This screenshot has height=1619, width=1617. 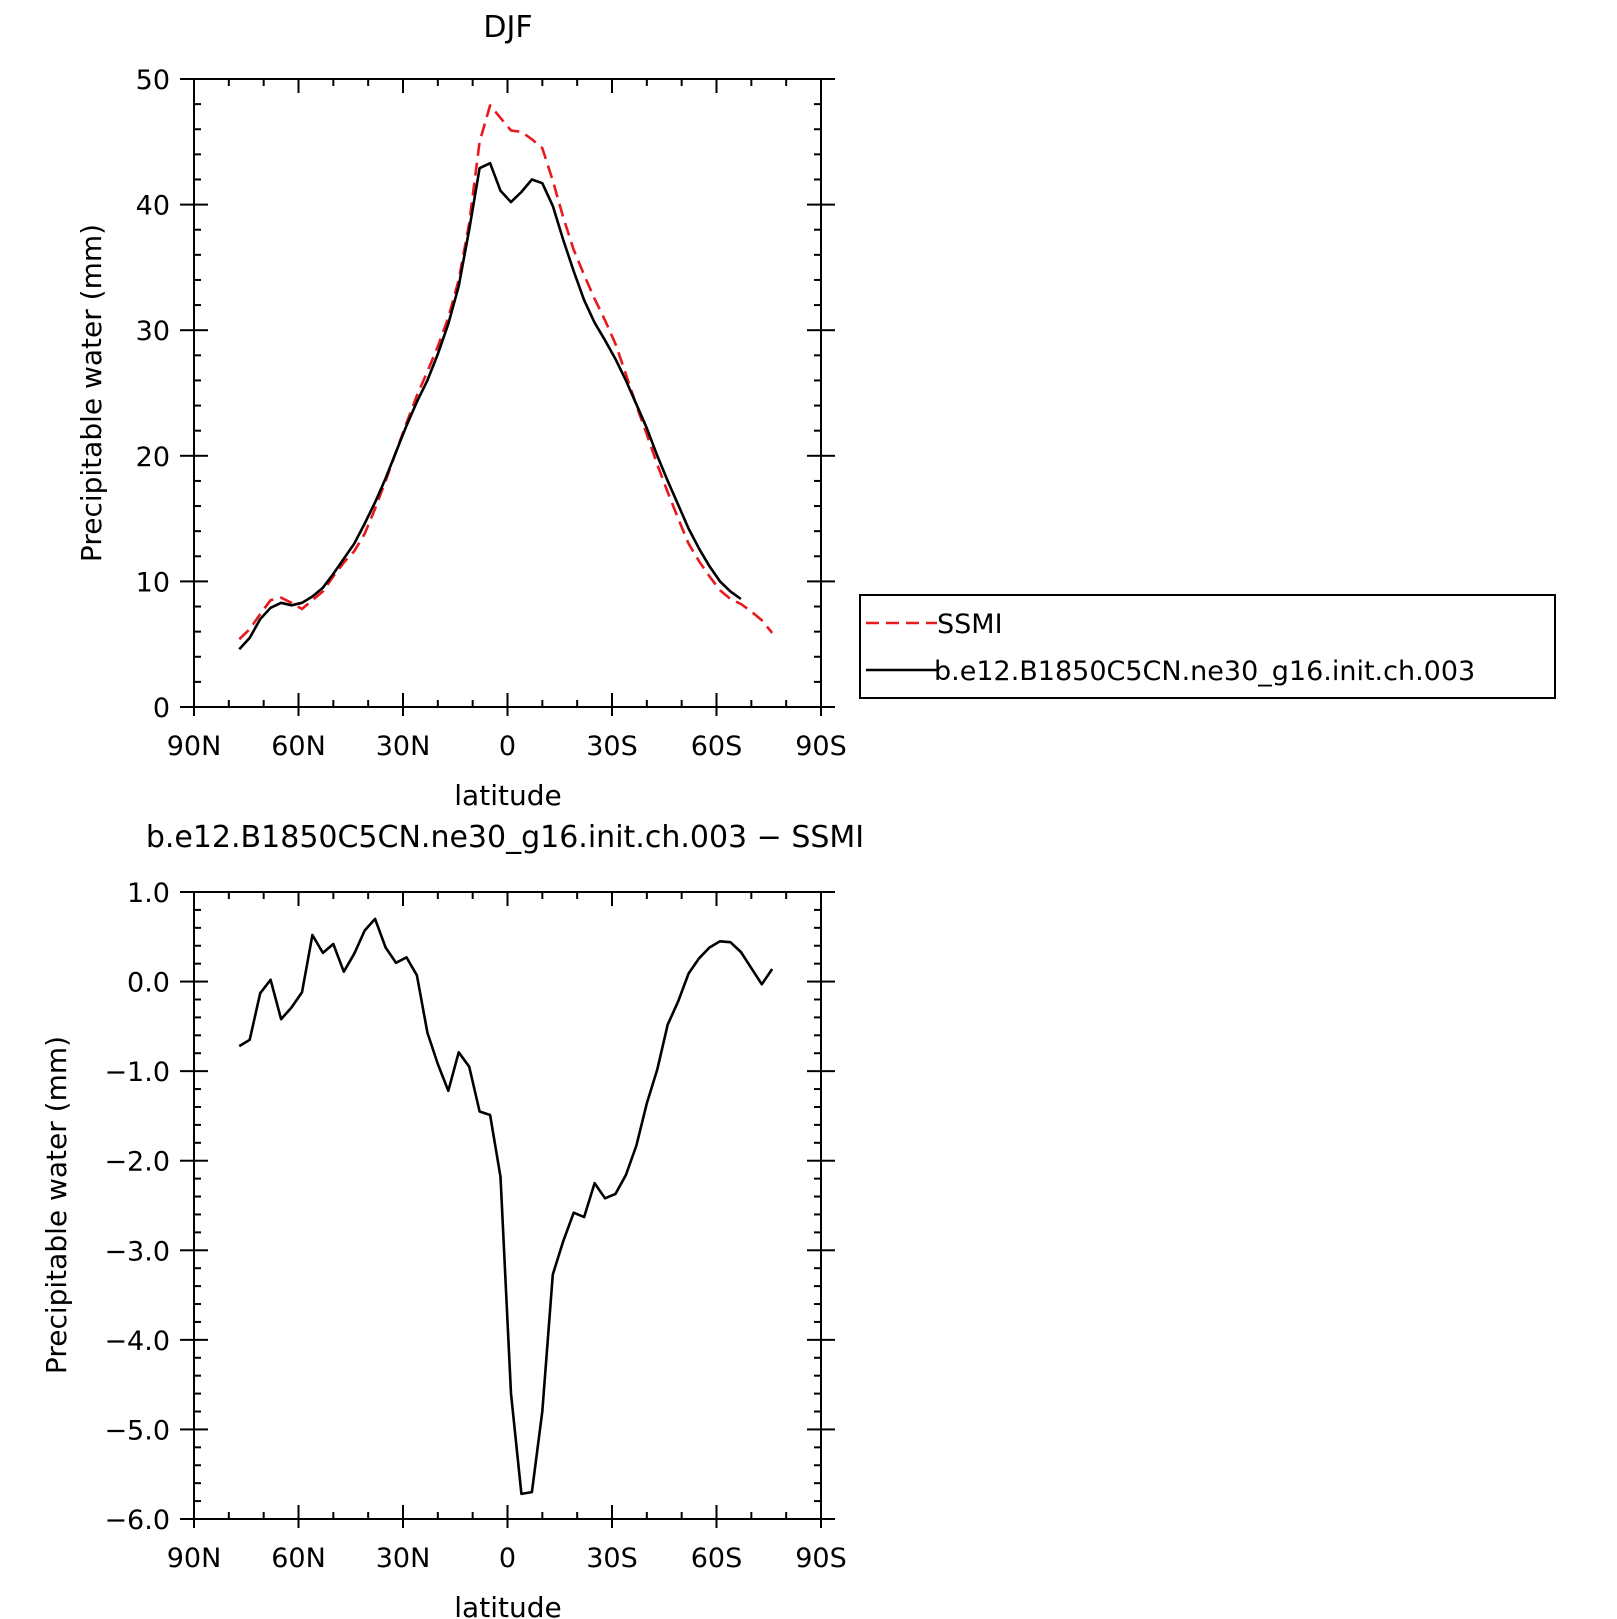 I want to click on legend-label-ssmi: SSMI, so click(x=970, y=624).